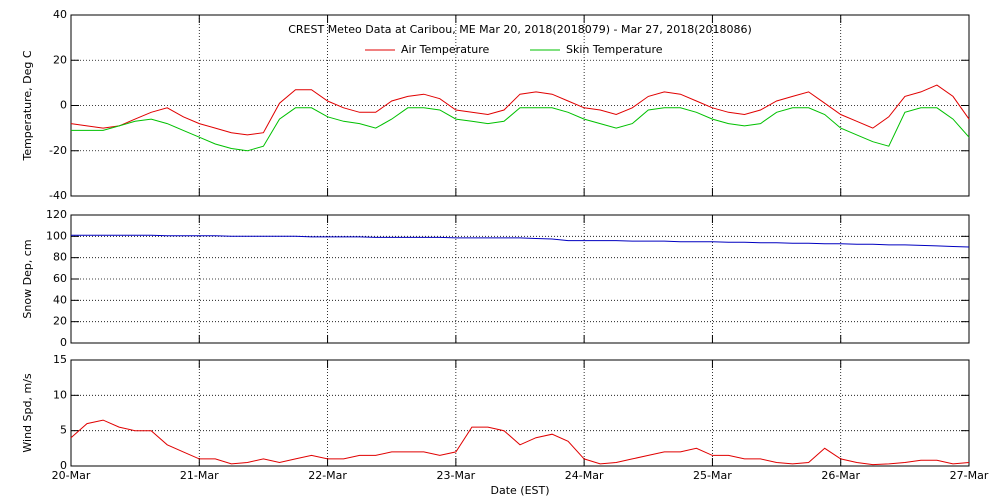 The height and width of the screenshot is (500, 1000). I want to click on x-tick-label: 21-Mar, so click(199, 475).